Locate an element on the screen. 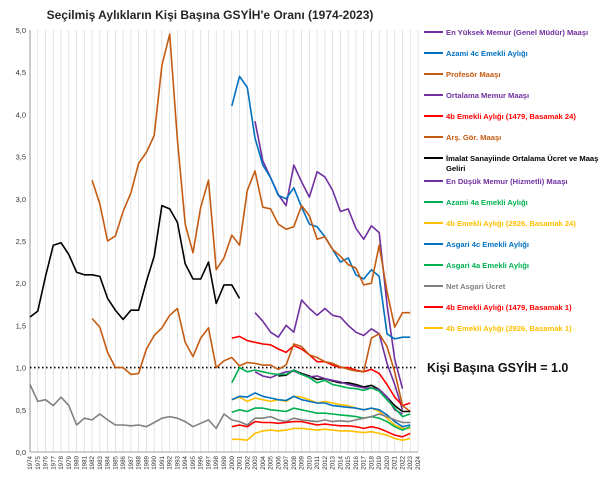 This screenshot has height=481, width=605. x-tick-label: 2005 is located at coordinates (271, 462).